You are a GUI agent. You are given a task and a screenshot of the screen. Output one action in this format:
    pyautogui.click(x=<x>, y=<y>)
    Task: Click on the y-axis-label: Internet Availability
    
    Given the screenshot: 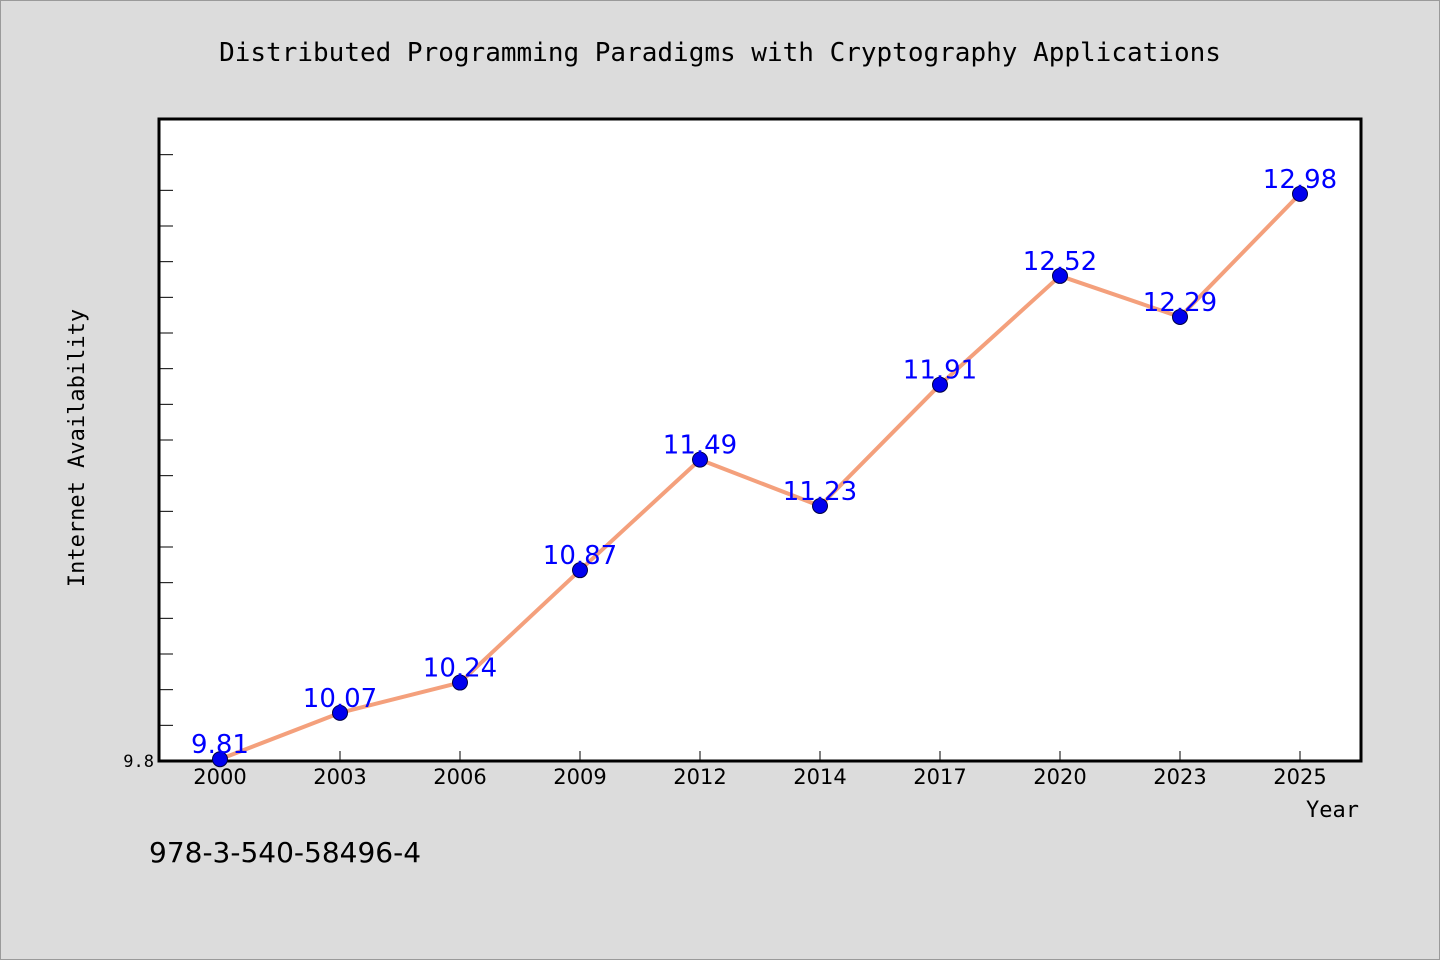 What is the action you would take?
    pyautogui.click(x=77, y=448)
    